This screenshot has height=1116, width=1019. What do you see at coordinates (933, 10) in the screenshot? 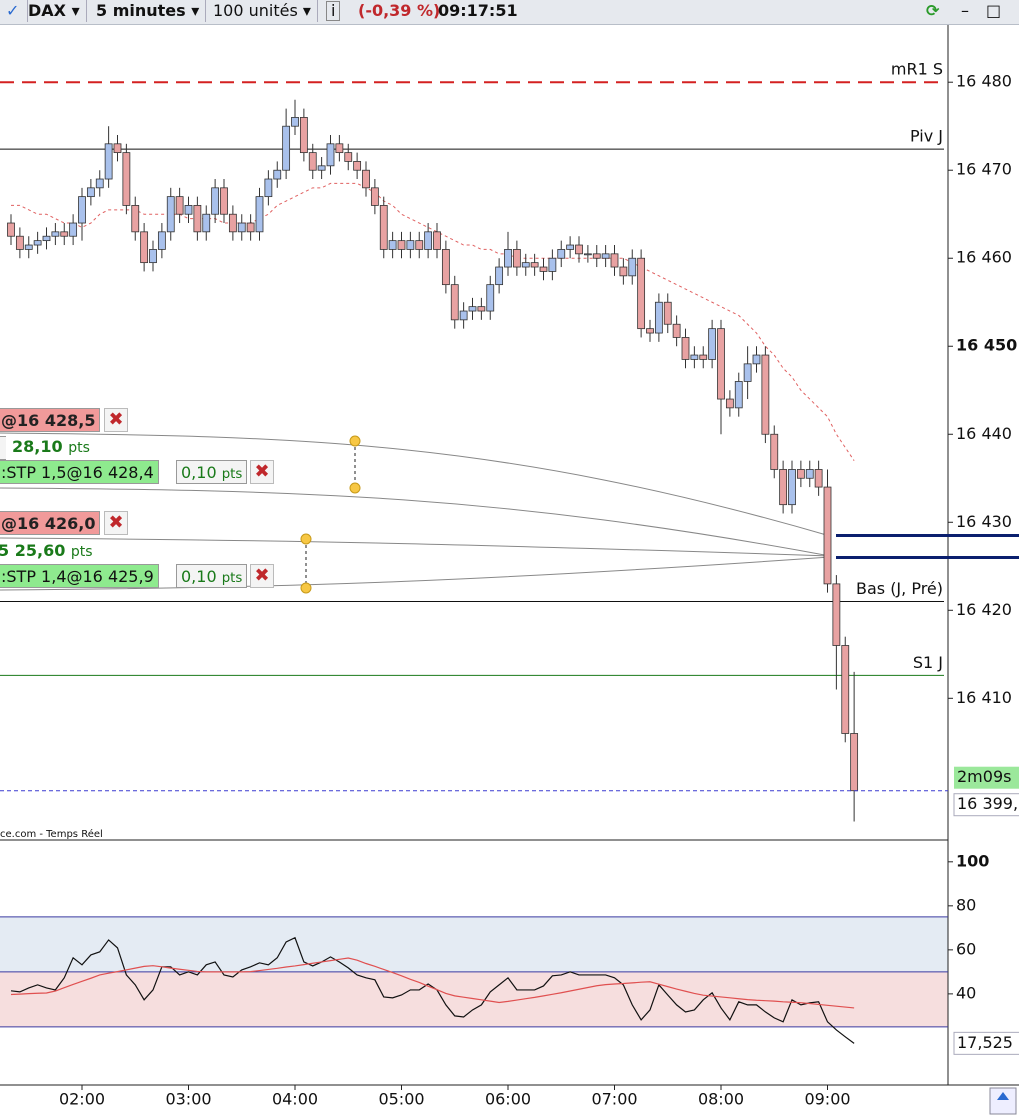
I see `refresh-icon: ⟳` at bounding box center [933, 10].